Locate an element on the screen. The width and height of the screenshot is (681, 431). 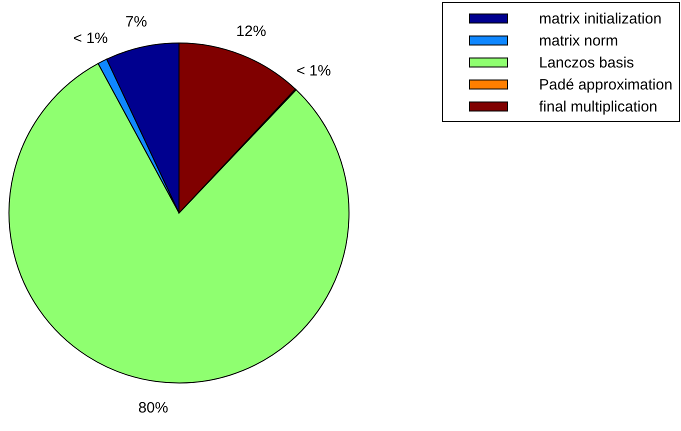
legend-label: matrix norm is located at coordinates (578, 41).